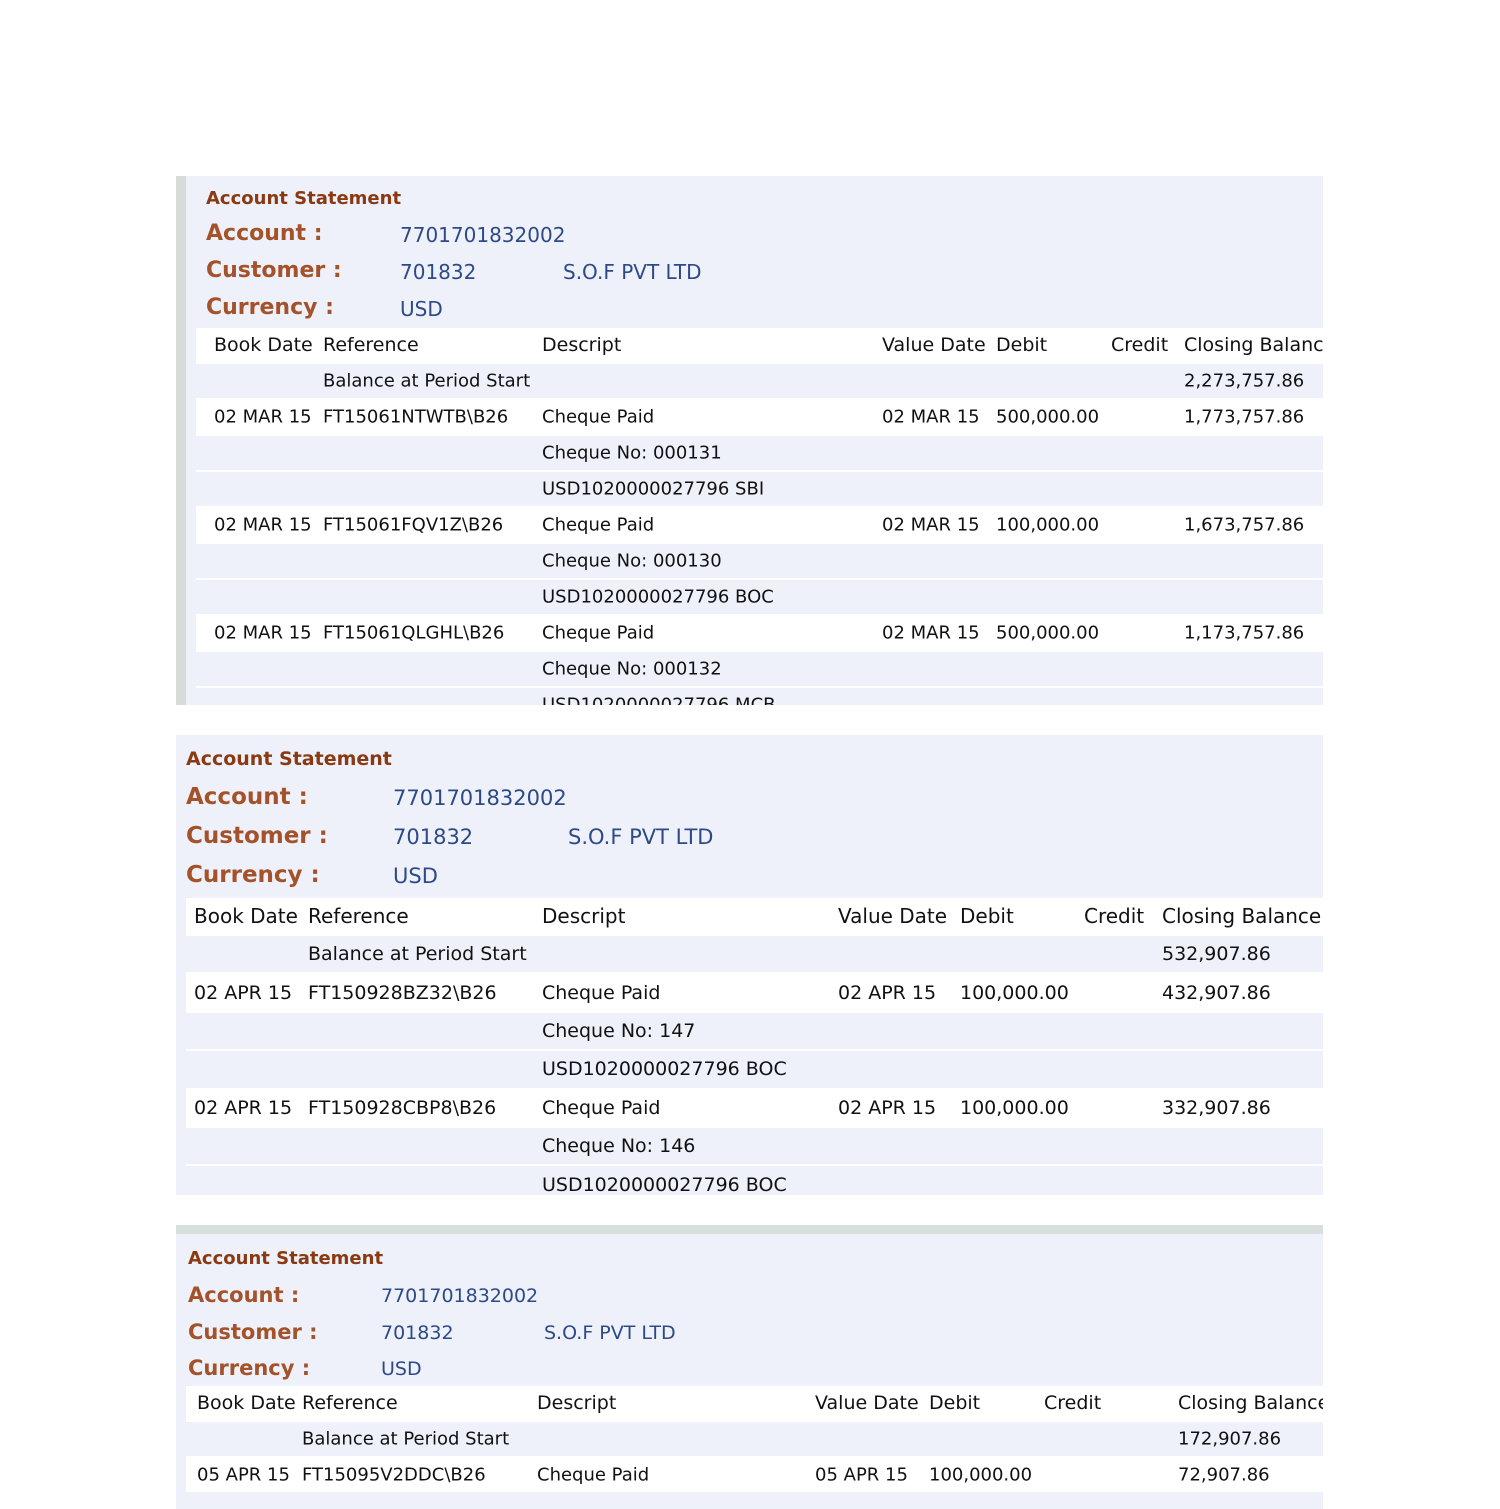 This screenshot has height=1509, width=1500. I want to click on cell-description: Cheque No: 000132, so click(632, 669).